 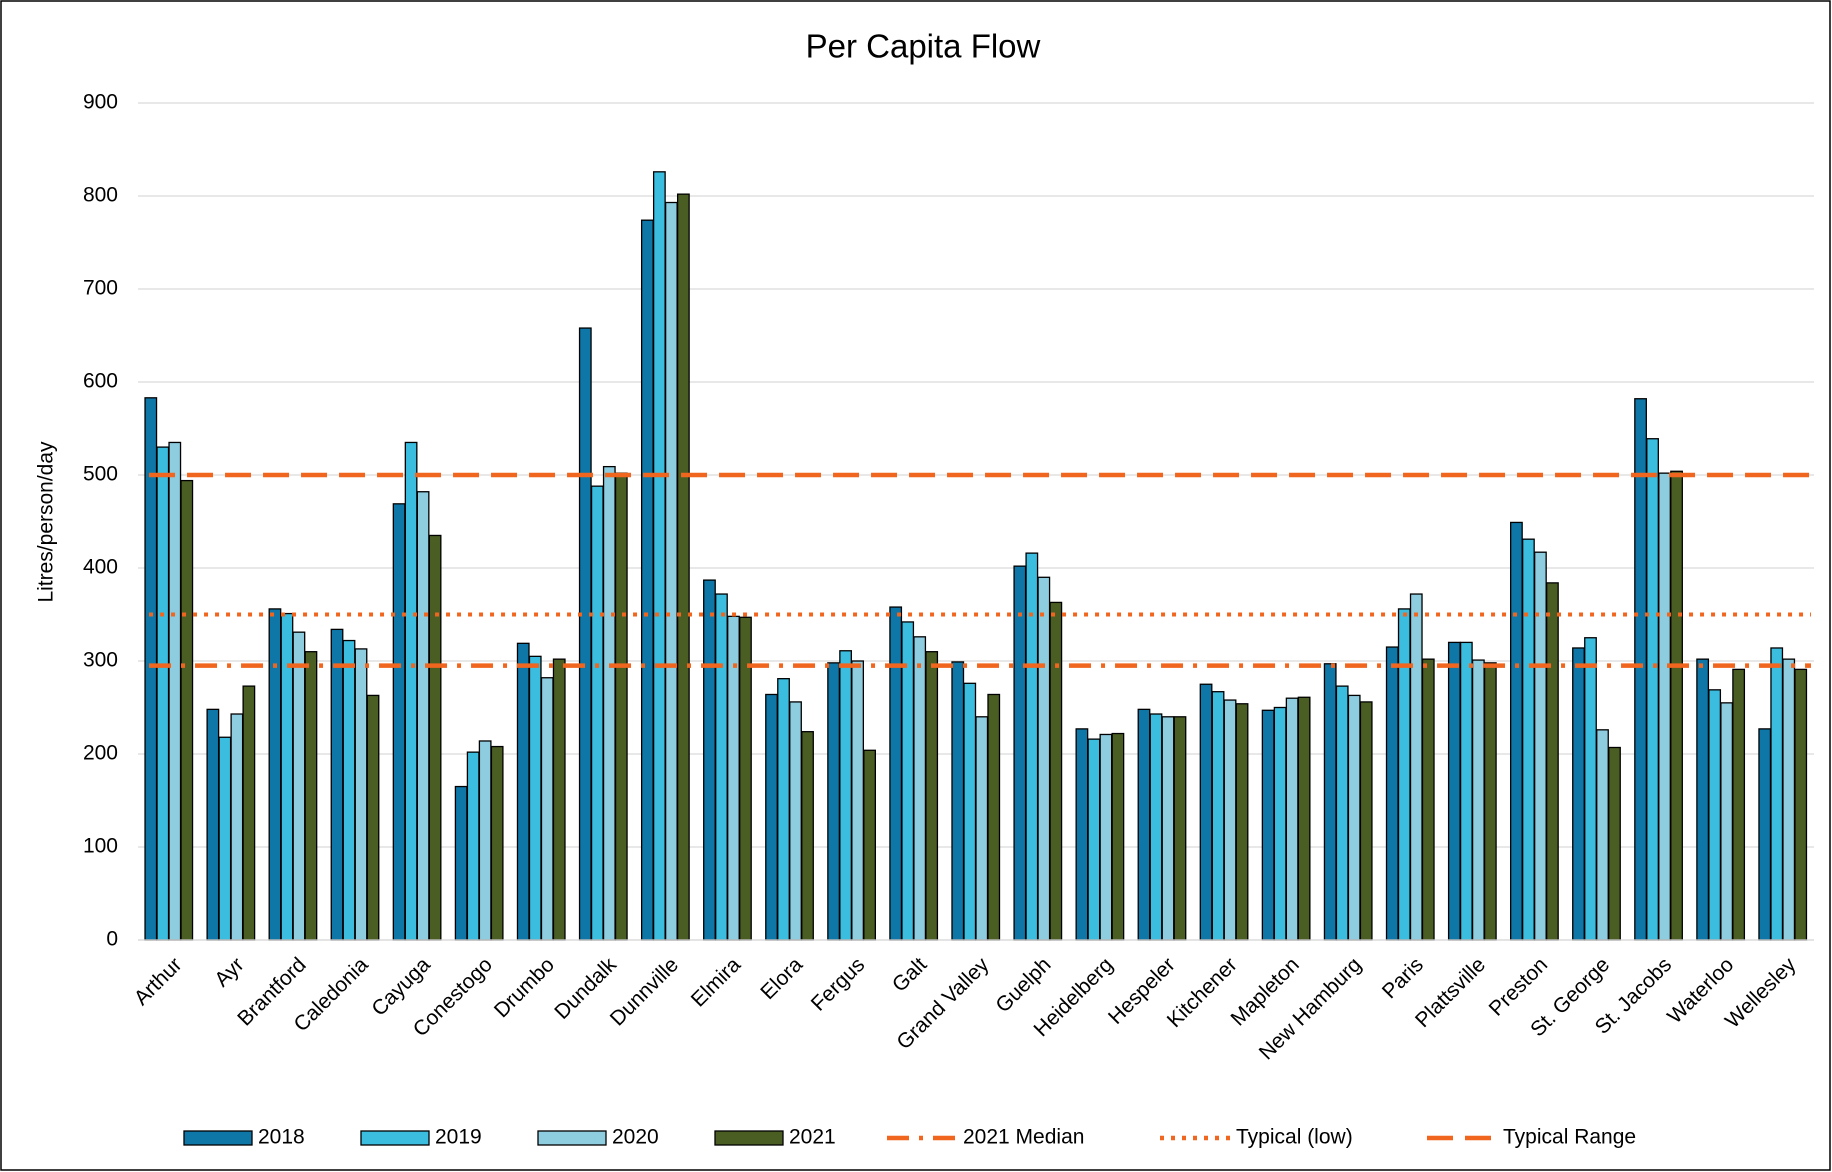 What do you see at coordinates (46, 522) in the screenshot?
I see `y-axis-label: Litres/person/day` at bounding box center [46, 522].